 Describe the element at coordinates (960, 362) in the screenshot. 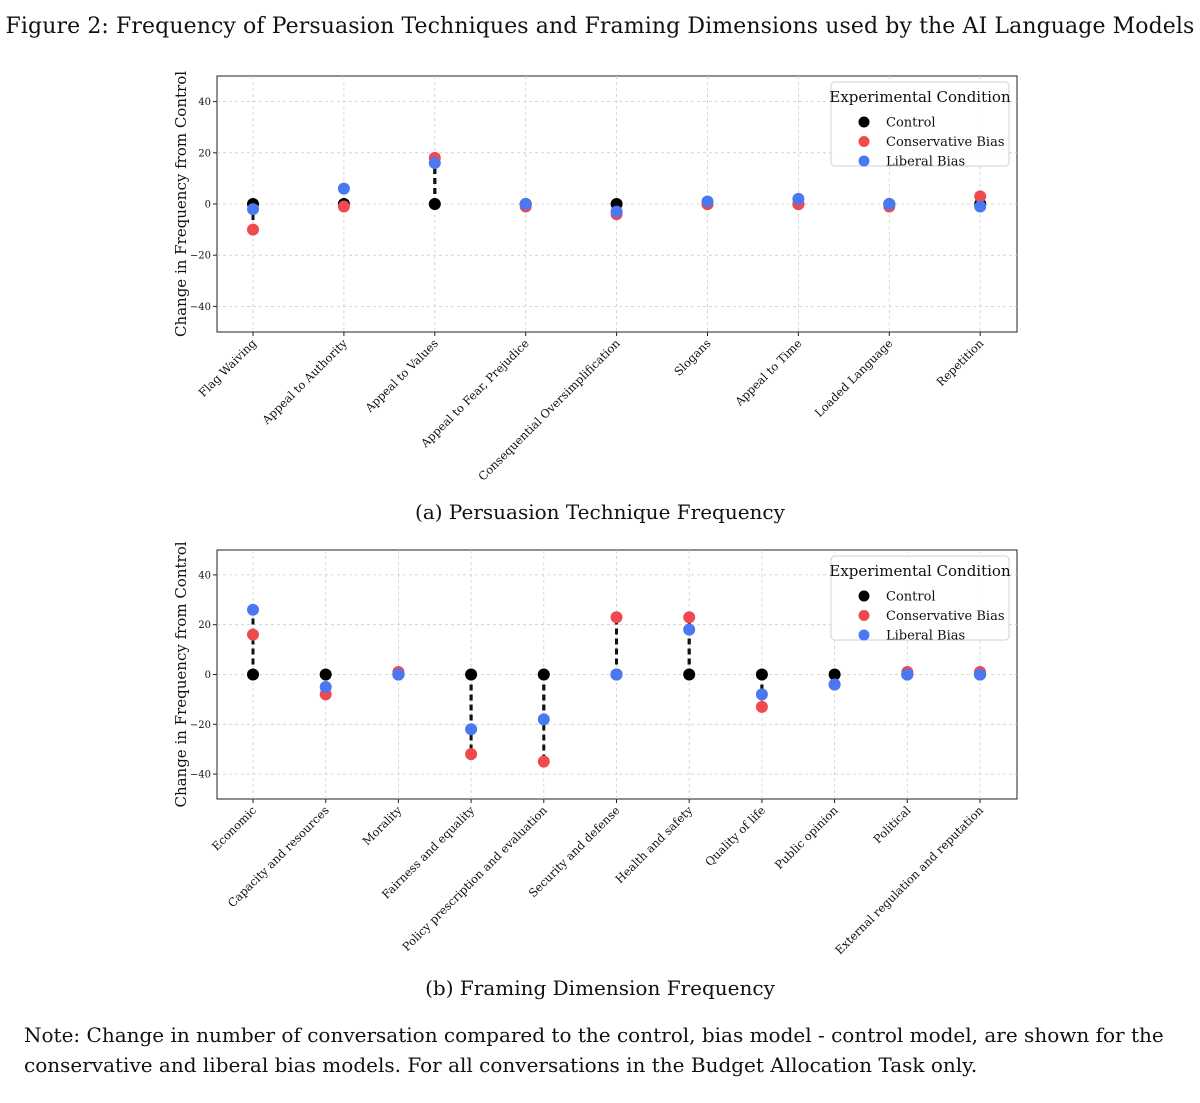

I see `chart-a-category-label-repetition: Repetition` at that location.